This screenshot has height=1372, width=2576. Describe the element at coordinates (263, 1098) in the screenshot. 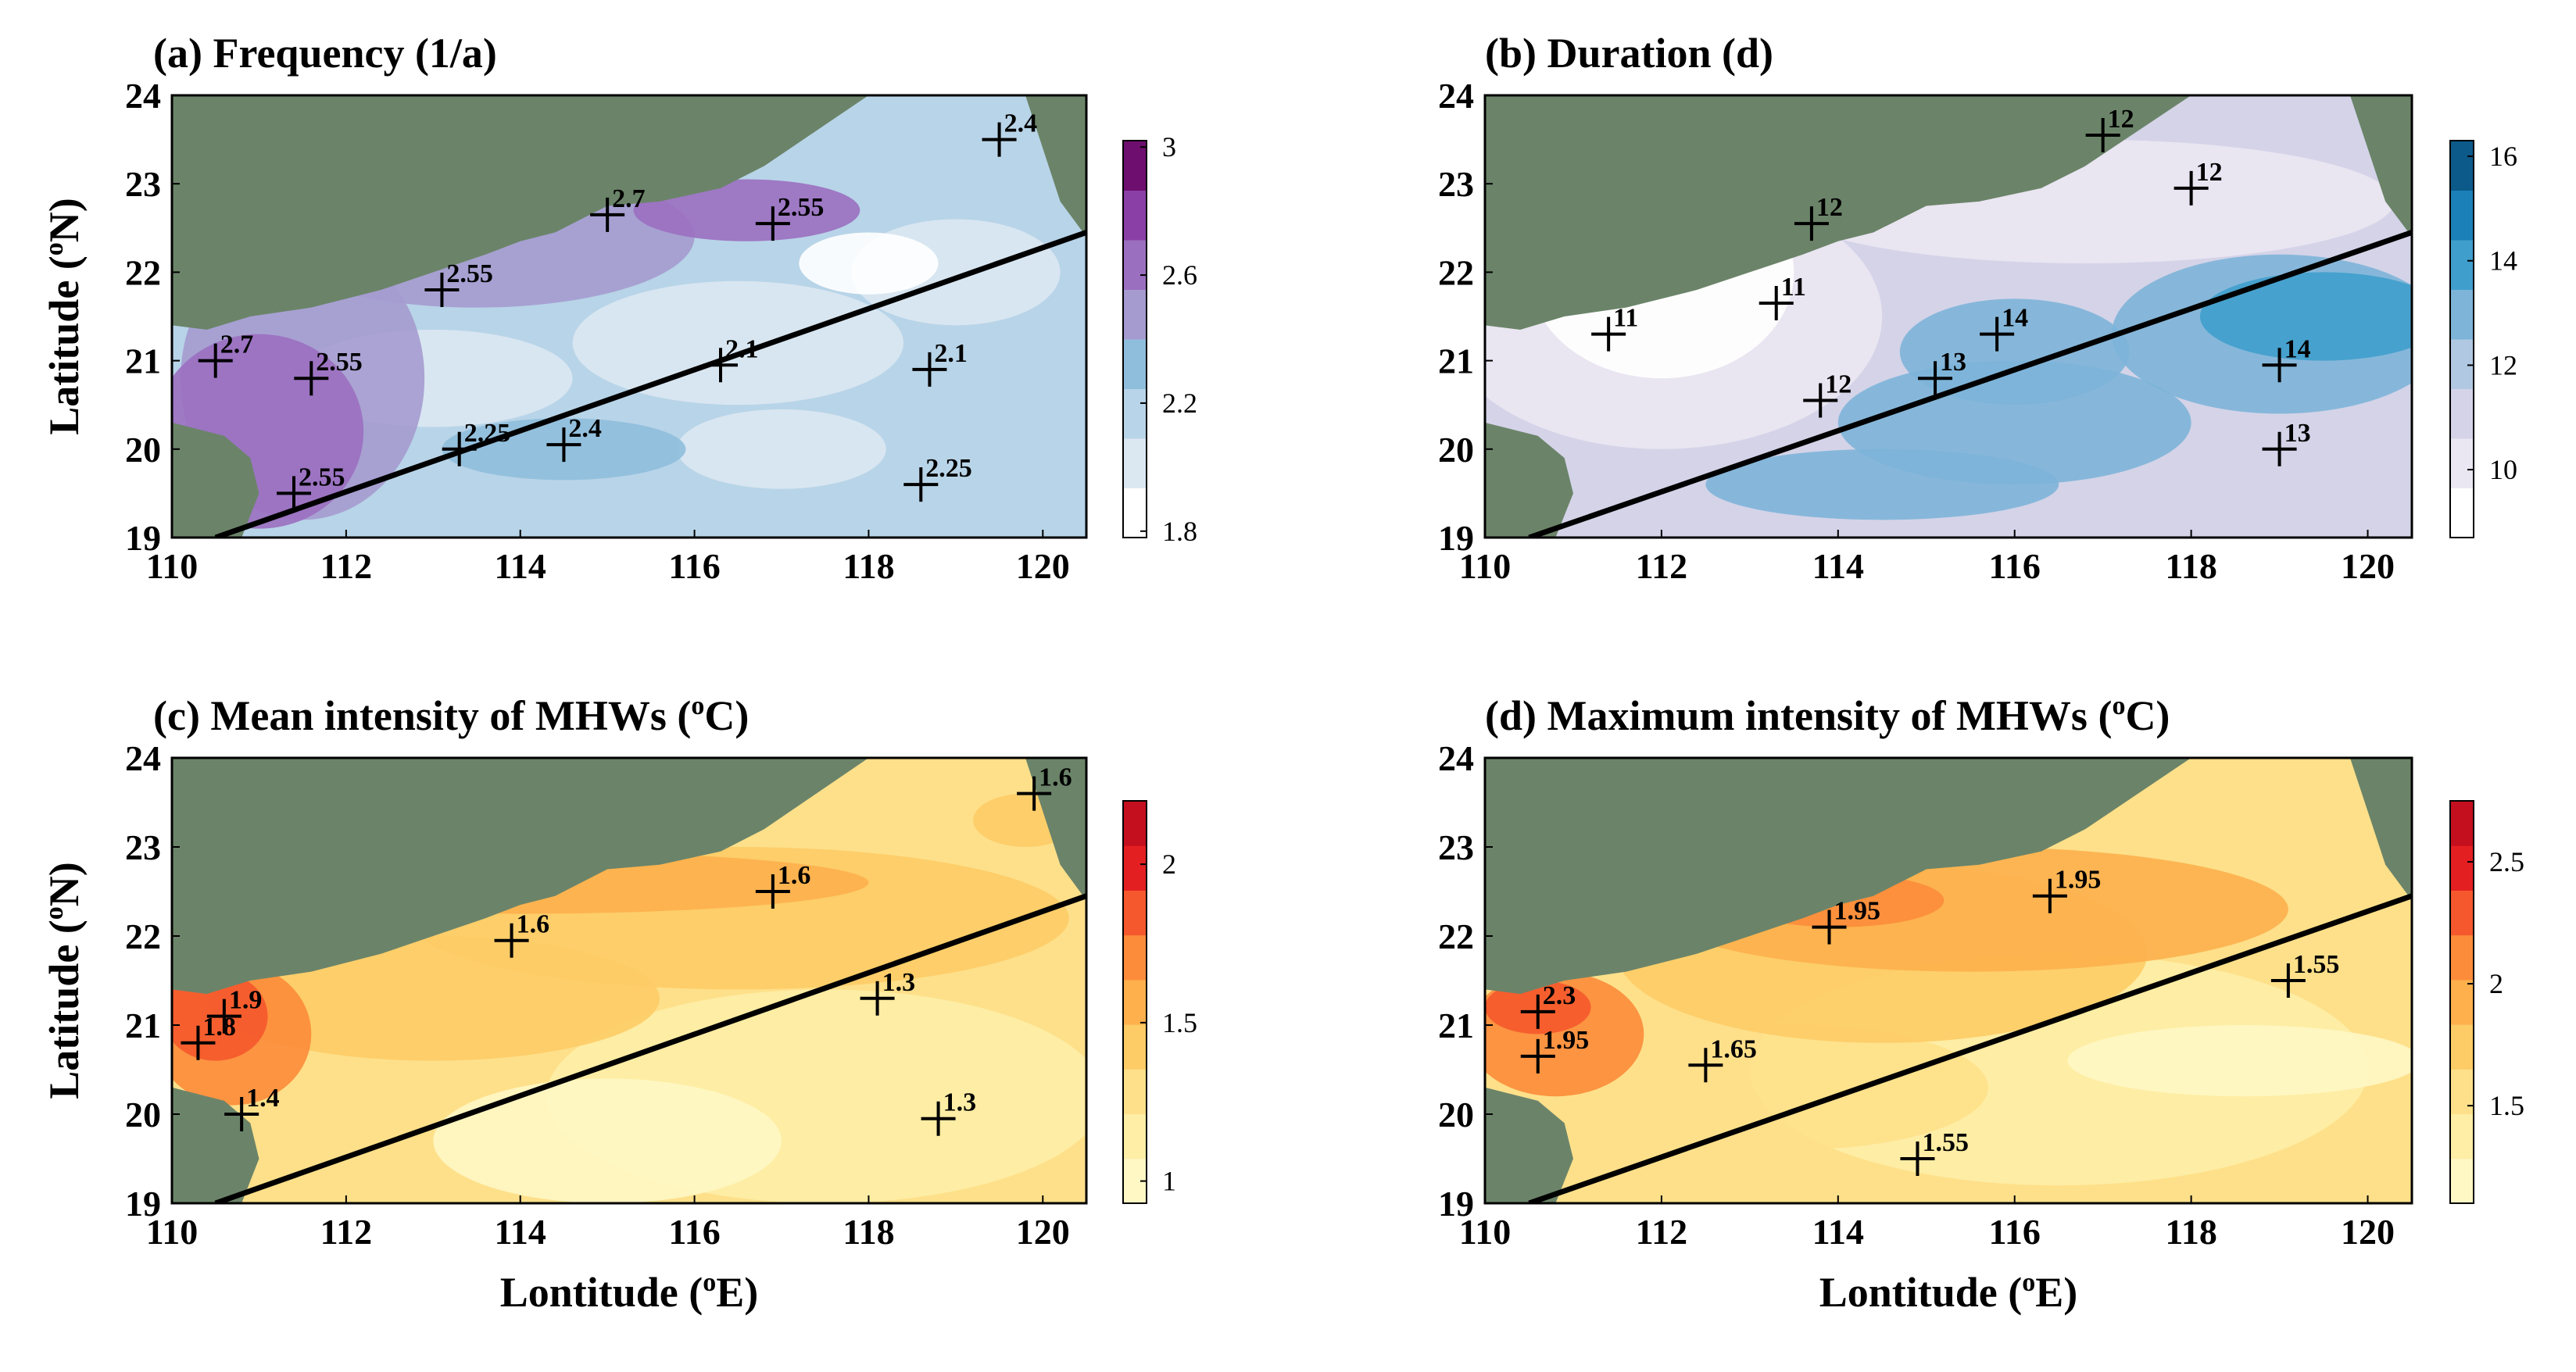

I see `station-value-label: 1.4` at that location.